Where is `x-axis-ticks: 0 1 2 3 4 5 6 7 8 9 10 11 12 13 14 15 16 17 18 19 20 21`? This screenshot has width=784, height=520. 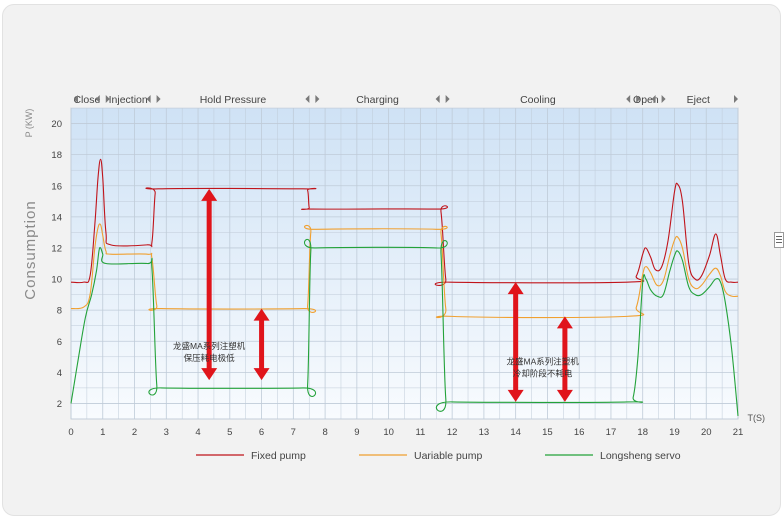 x-axis-ticks: 0 1 2 3 4 5 6 7 8 9 10 11 12 13 14 15 16 17 18 19 20 21 is located at coordinates (405, 432).